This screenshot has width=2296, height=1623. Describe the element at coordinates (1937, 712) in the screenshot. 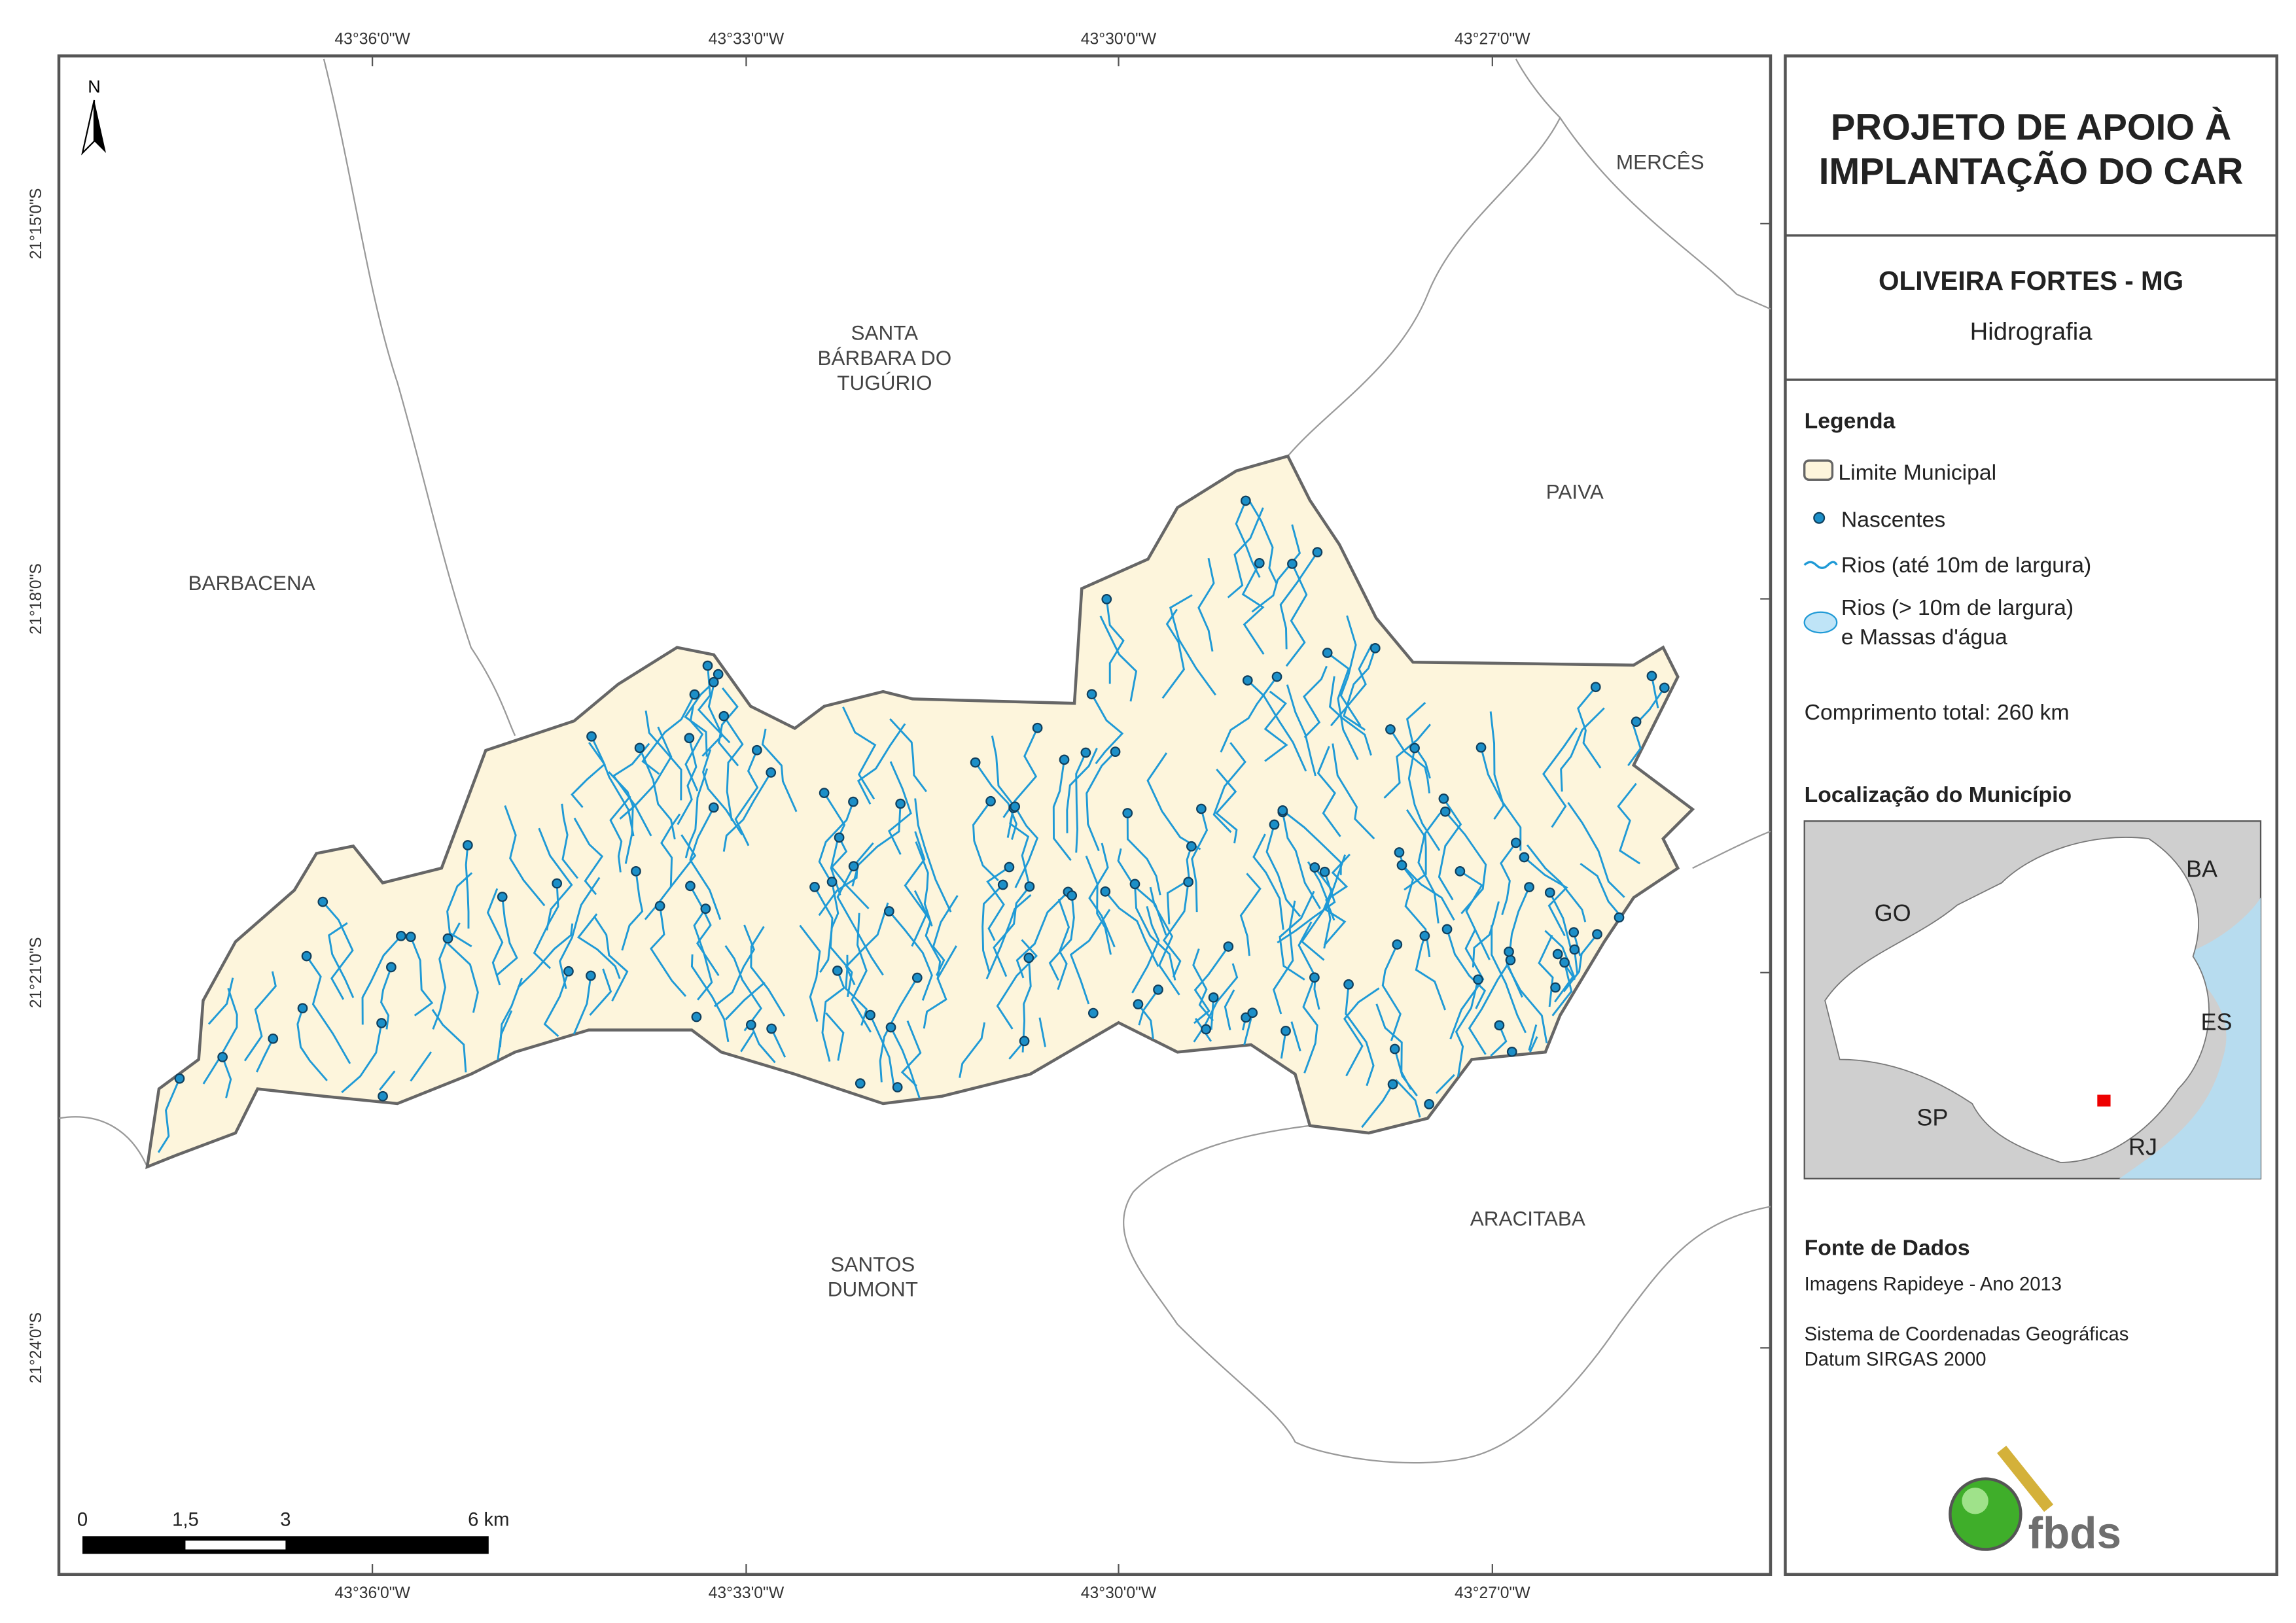

I see `total-length: Comprimento total: 260 km` at that location.